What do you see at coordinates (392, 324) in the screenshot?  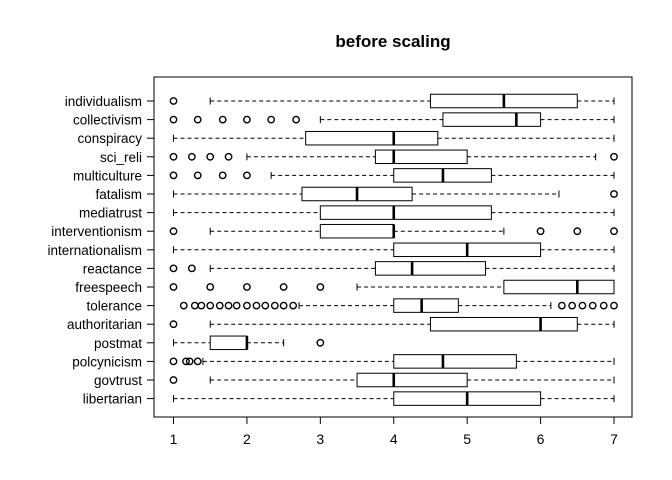 I see `box-authoritarian` at bounding box center [392, 324].